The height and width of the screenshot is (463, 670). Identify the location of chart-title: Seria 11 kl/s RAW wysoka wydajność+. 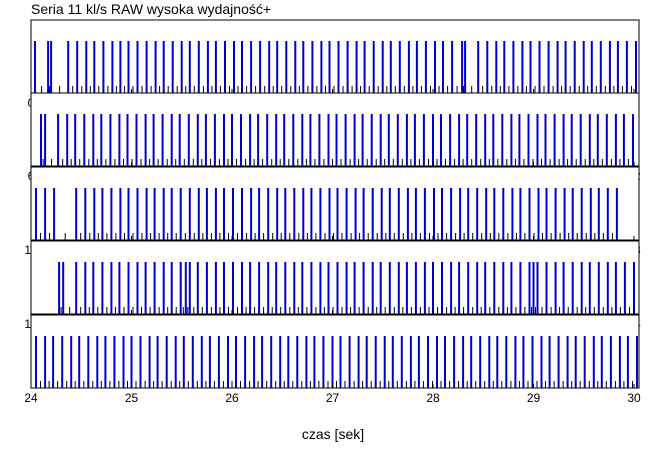
(151, 9).